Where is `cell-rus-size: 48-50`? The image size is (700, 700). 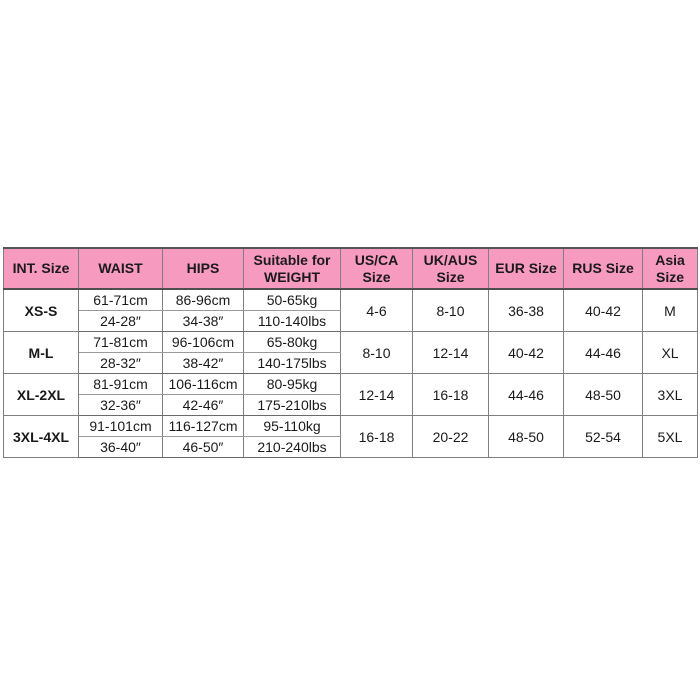 cell-rus-size: 48-50 is located at coordinates (603, 394).